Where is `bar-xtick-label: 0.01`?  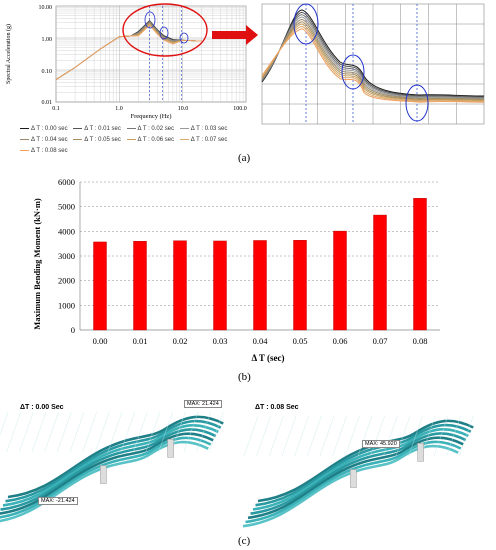 bar-xtick-label: 0.01 is located at coordinates (140, 341).